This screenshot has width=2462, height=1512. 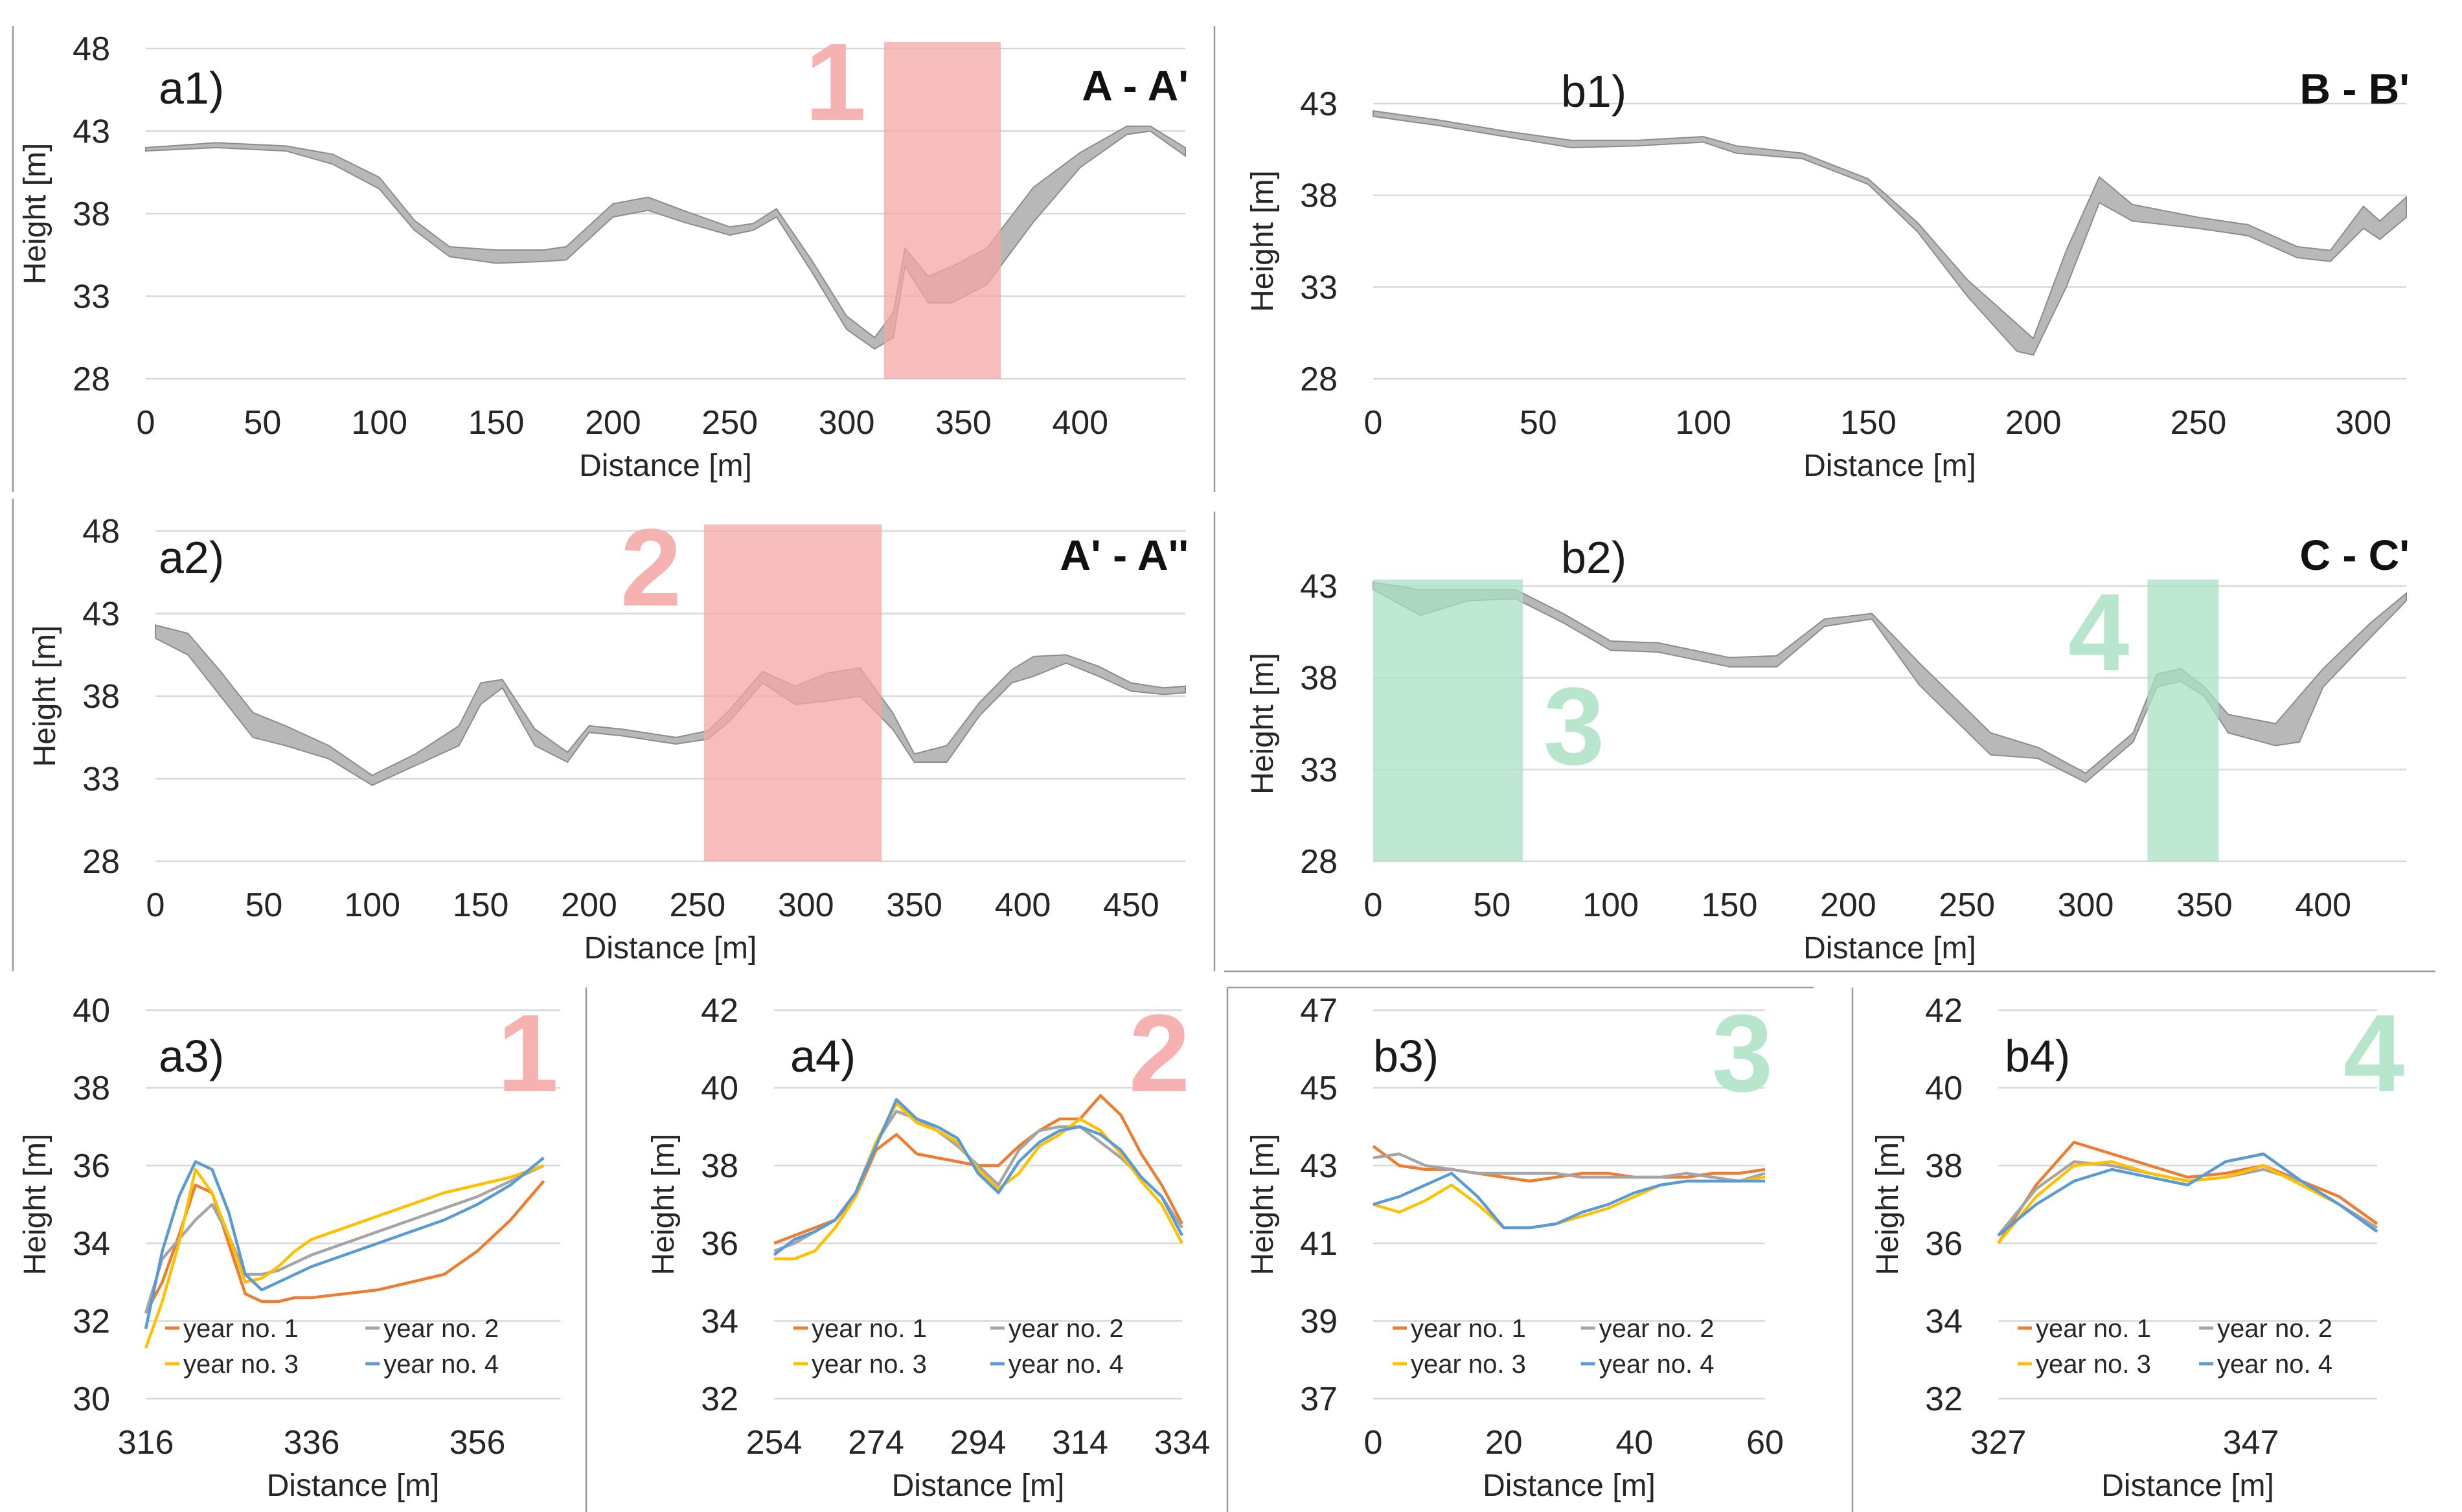 I want to click on zone-label: 1, so click(x=528, y=1053).